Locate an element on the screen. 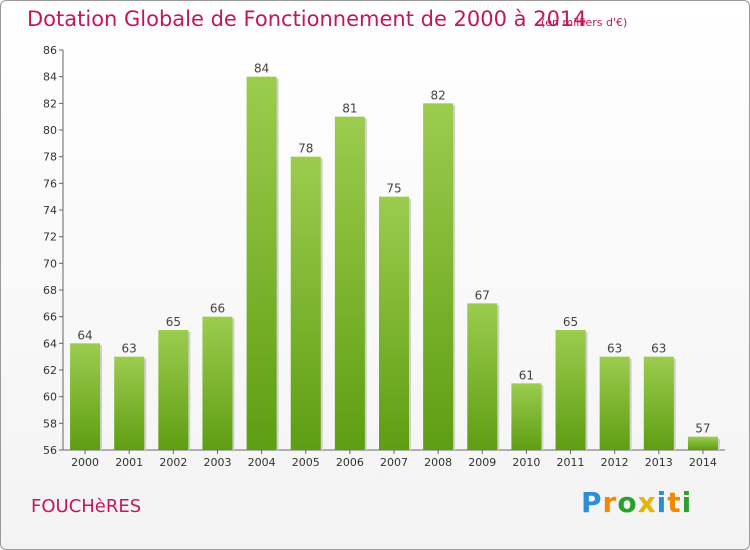 This screenshot has width=750, height=550. bar-2004 is located at coordinates (261, 263).